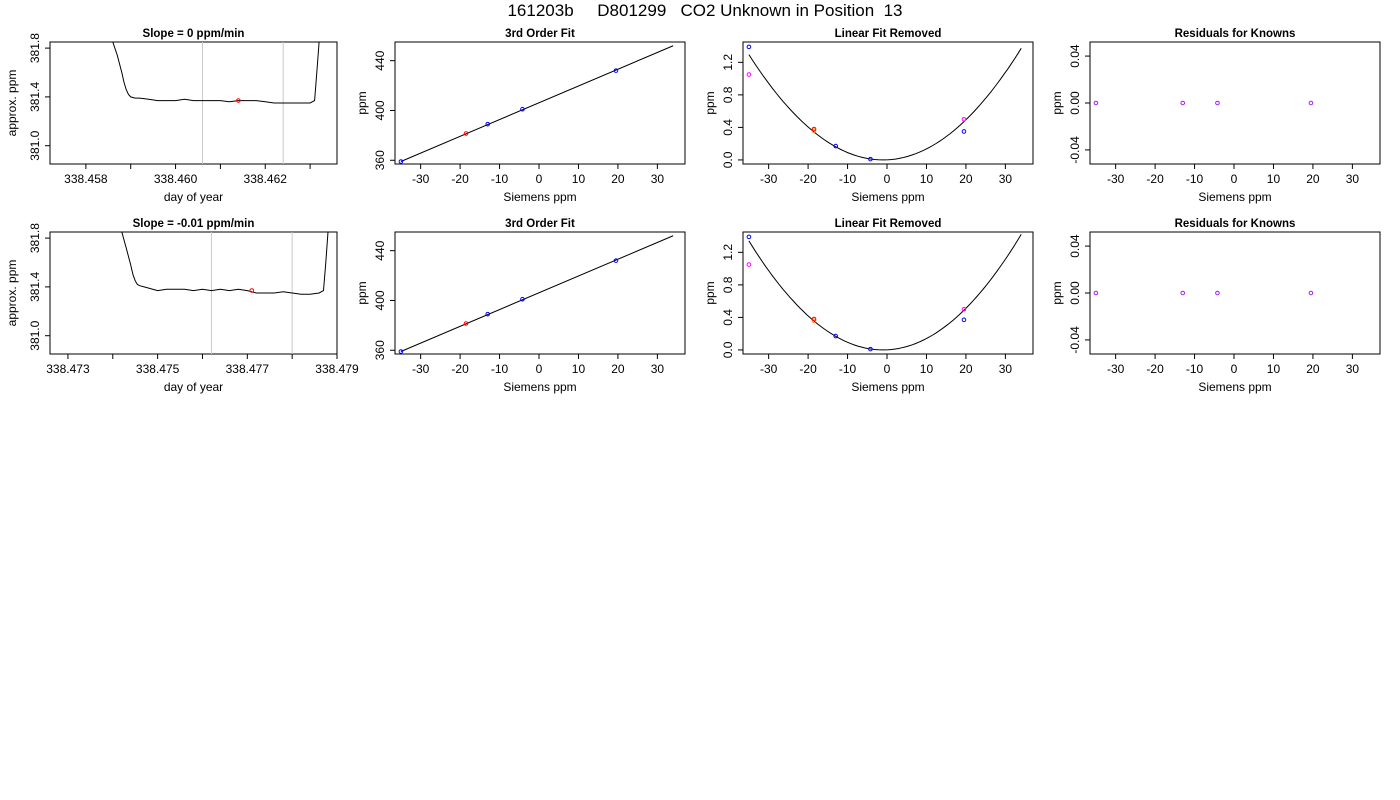 This screenshot has height=800, width=1400. What do you see at coordinates (537, 103) in the screenshot?
I see `fit-line` at bounding box center [537, 103].